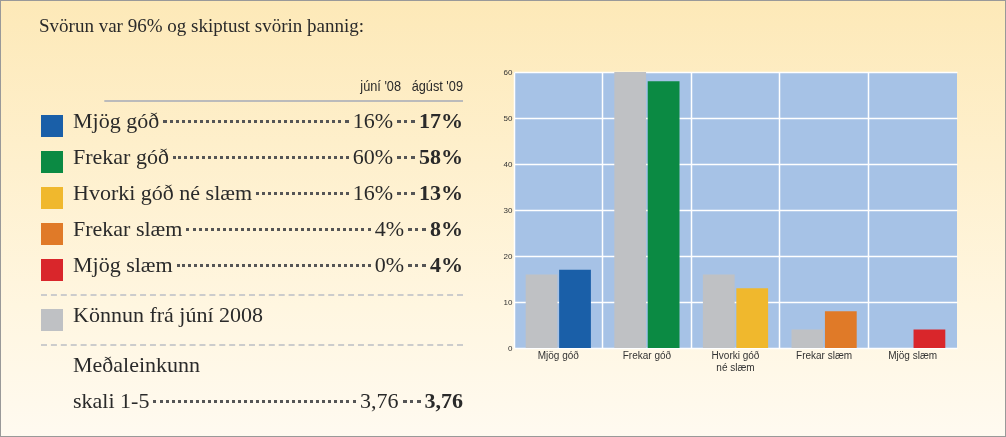 This screenshot has height=437, width=1006. What do you see at coordinates (123, 264) in the screenshot?
I see `category-label: Mjög slæm` at bounding box center [123, 264].